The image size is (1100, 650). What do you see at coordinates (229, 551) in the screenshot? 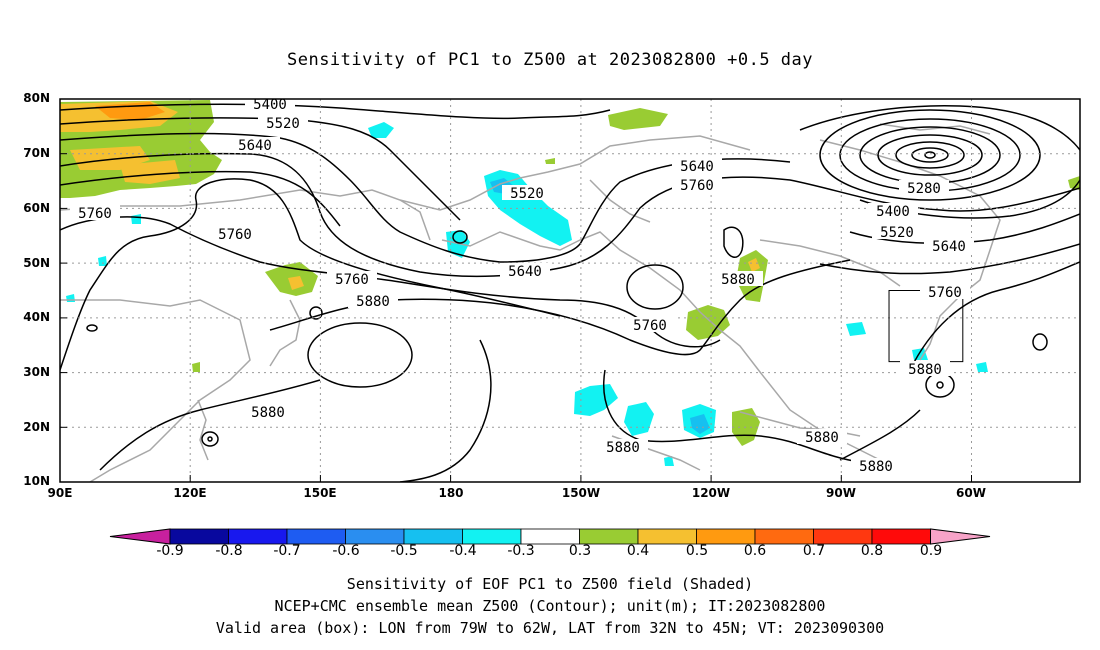
I see `colorbar-label: -0.8` at bounding box center [229, 551].